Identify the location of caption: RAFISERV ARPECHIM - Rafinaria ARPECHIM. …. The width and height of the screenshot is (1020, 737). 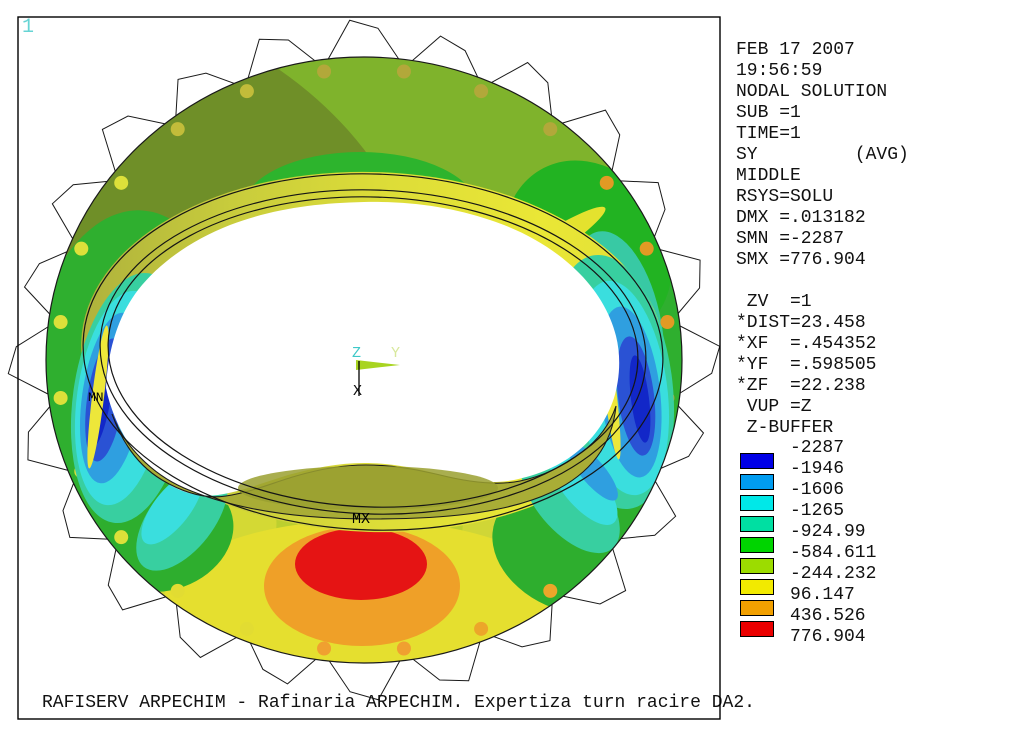
(398, 703).